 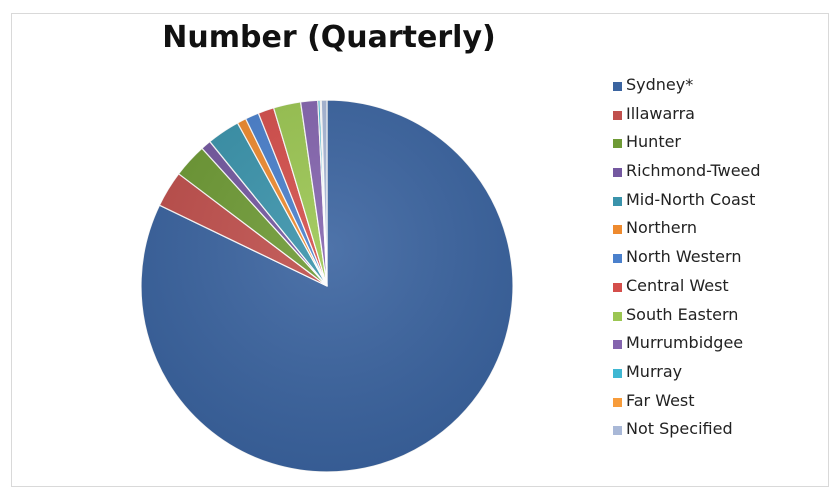 What do you see at coordinates (660, 400) in the screenshot?
I see `legend-label: Far West` at bounding box center [660, 400].